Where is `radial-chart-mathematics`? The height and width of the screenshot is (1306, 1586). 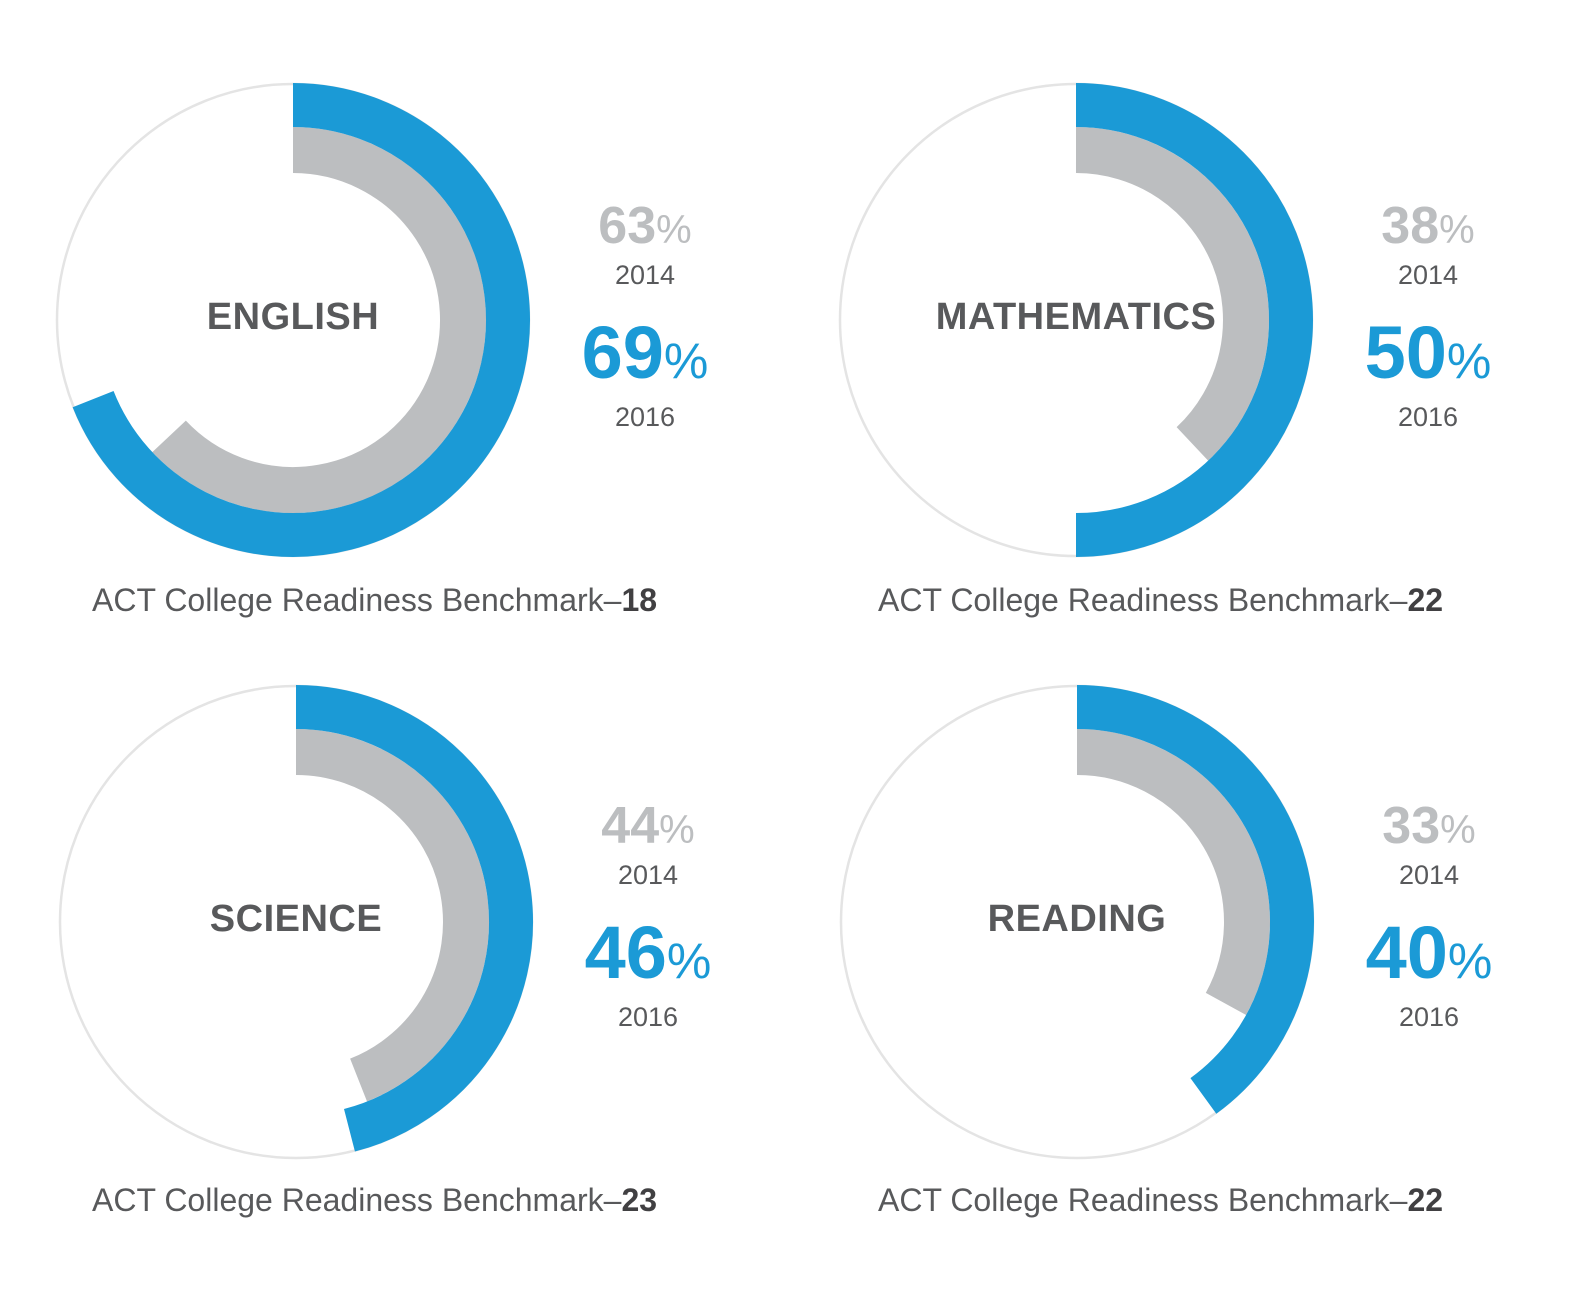
radial-chart-mathematics is located at coordinates (1076, 320).